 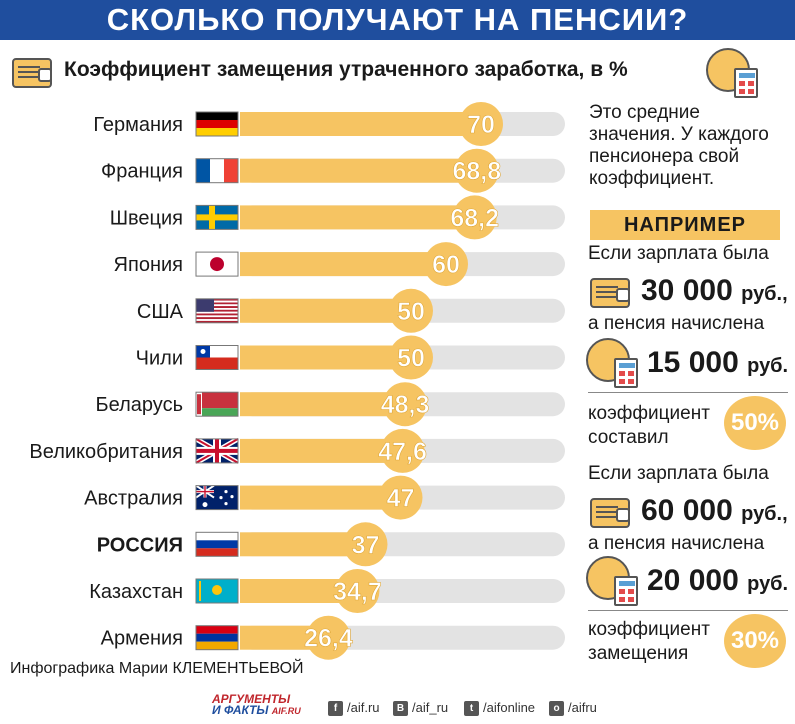 What do you see at coordinates (286, 711) in the screenshot?
I see `logo-domain: AIF.RU` at bounding box center [286, 711].